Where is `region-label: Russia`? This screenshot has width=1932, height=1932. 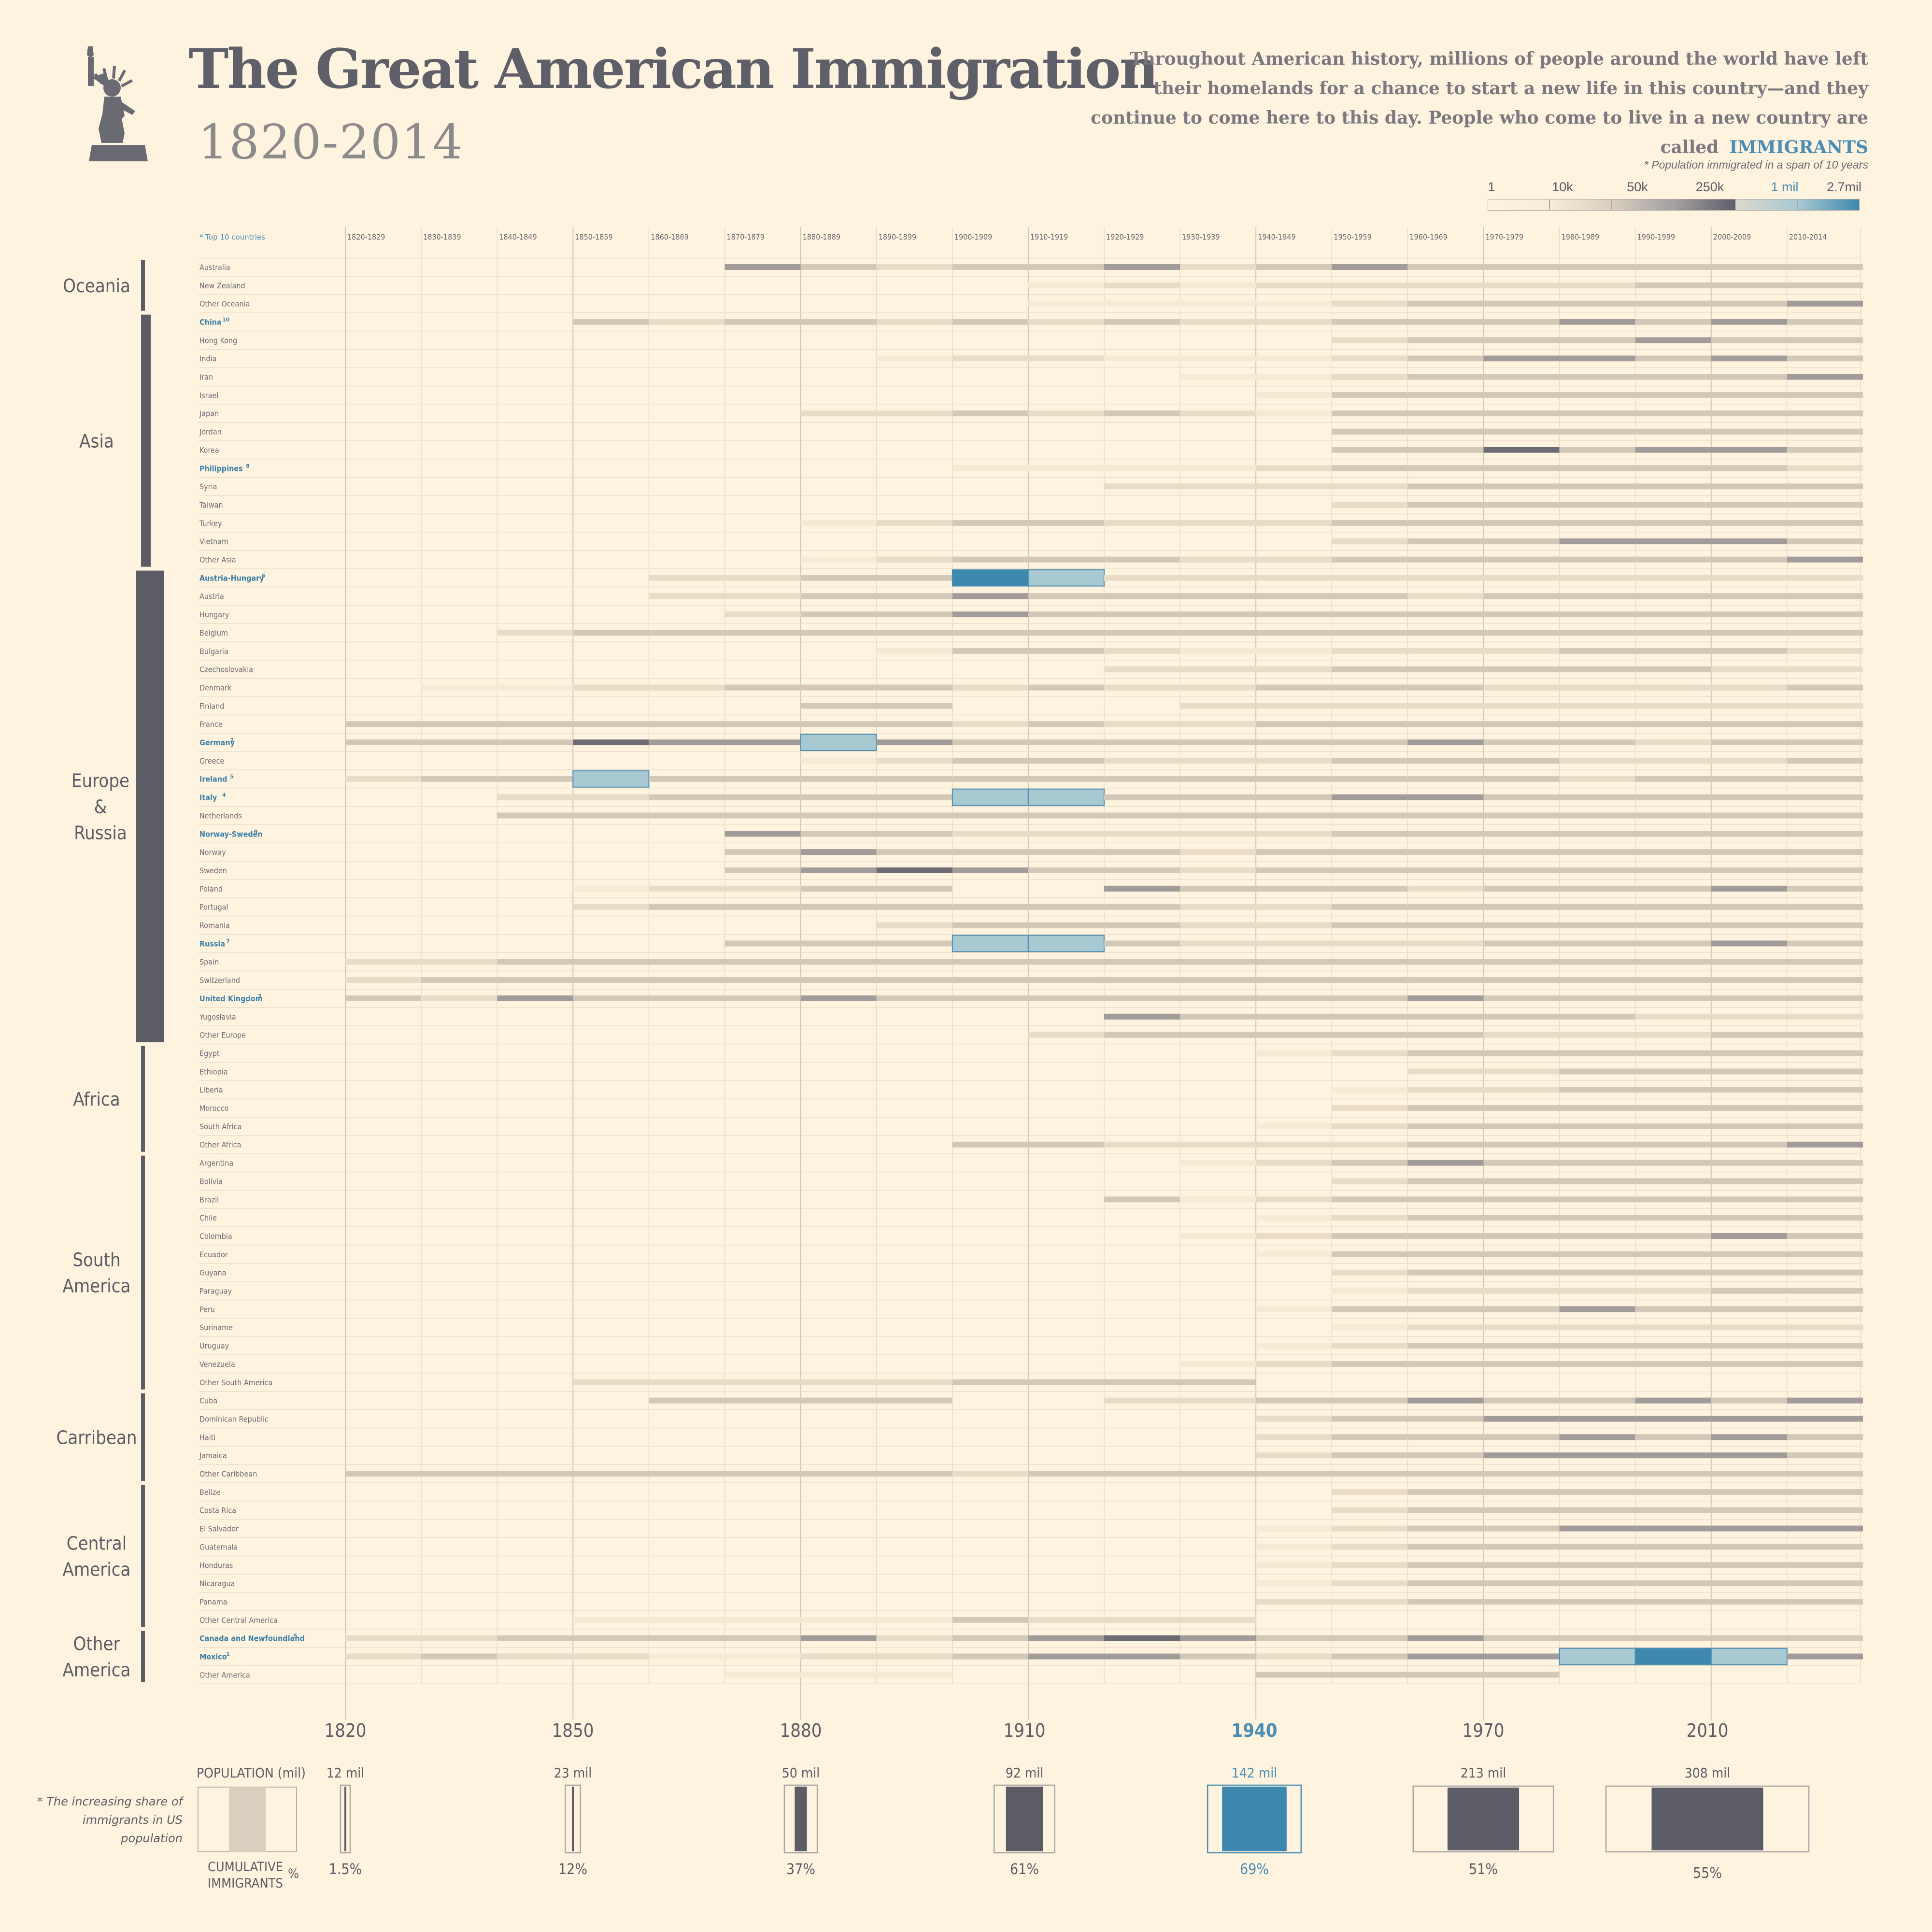
region-label: Russia is located at coordinates (100, 833).